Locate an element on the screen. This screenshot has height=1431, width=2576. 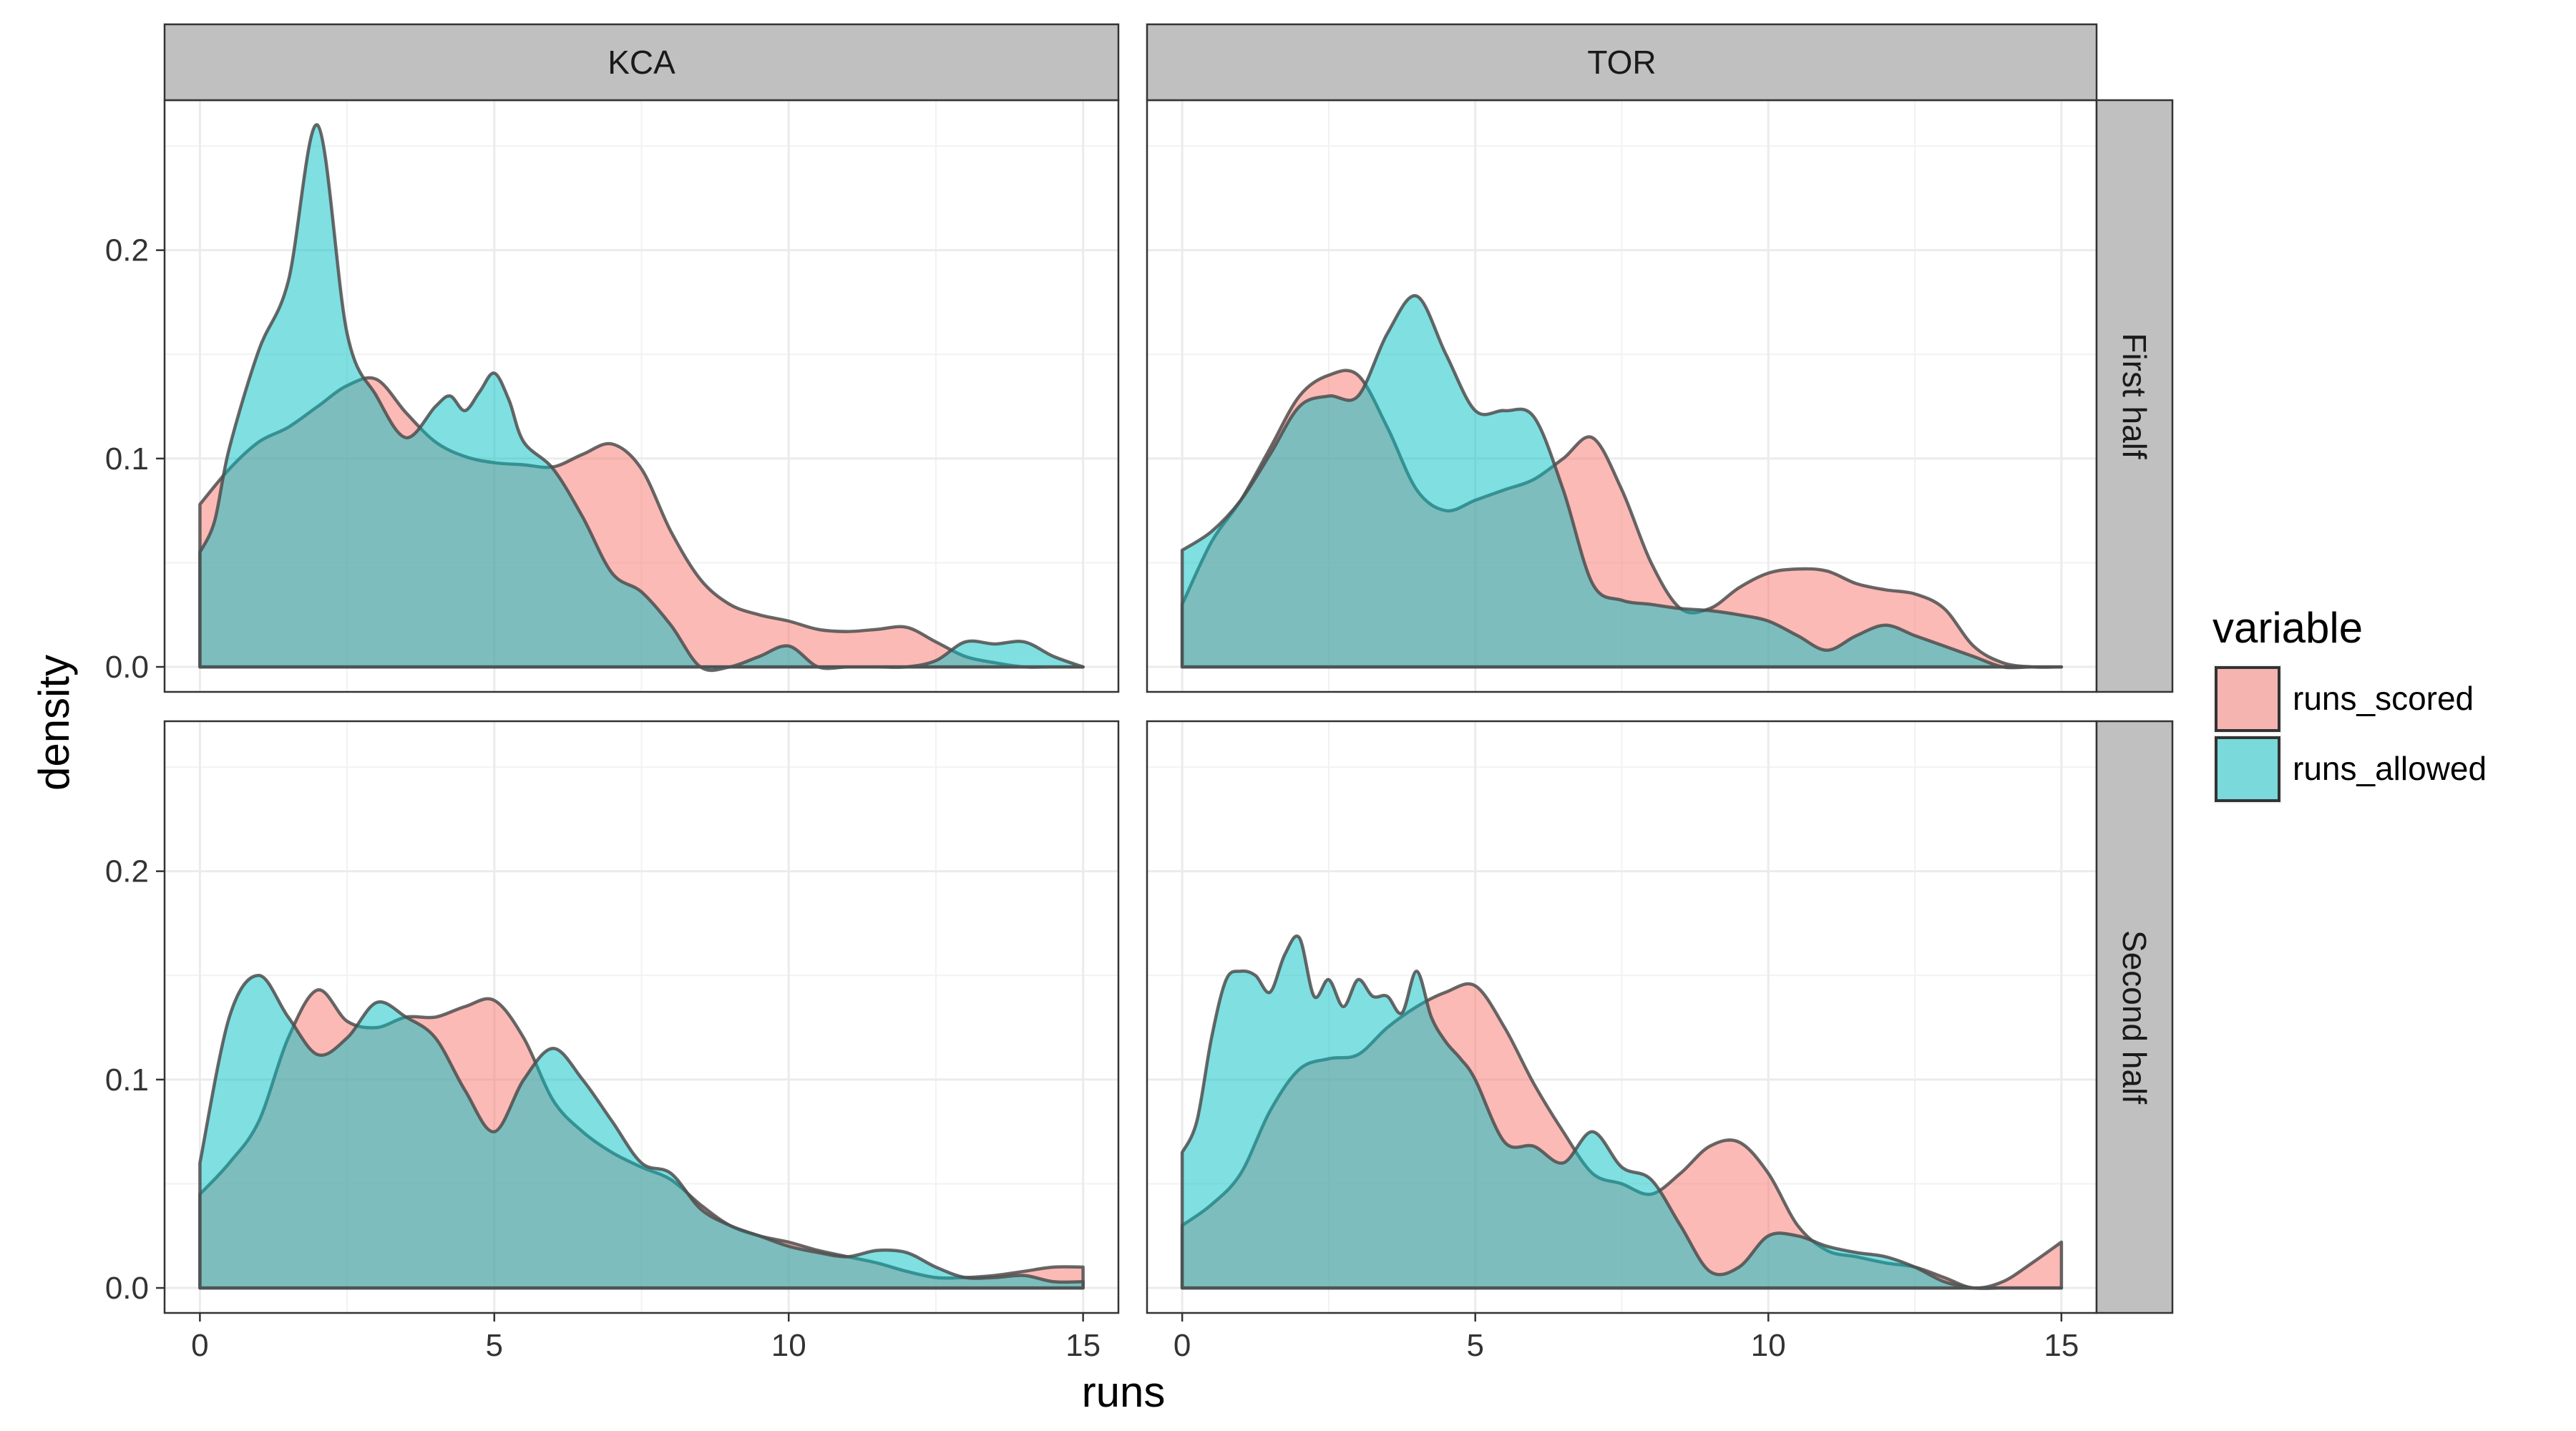
strip-tor: TOR is located at coordinates (1622, 63).